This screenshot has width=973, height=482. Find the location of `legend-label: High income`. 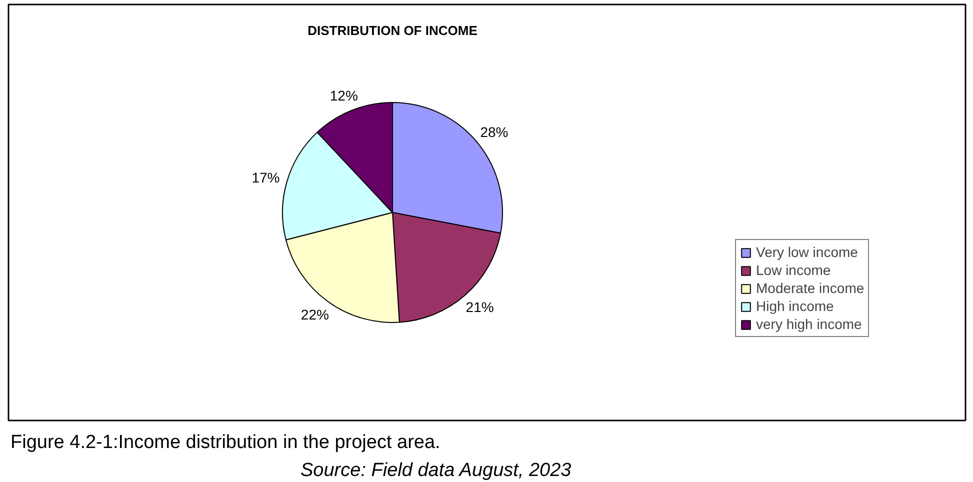

legend-label: High income is located at coordinates (795, 306).